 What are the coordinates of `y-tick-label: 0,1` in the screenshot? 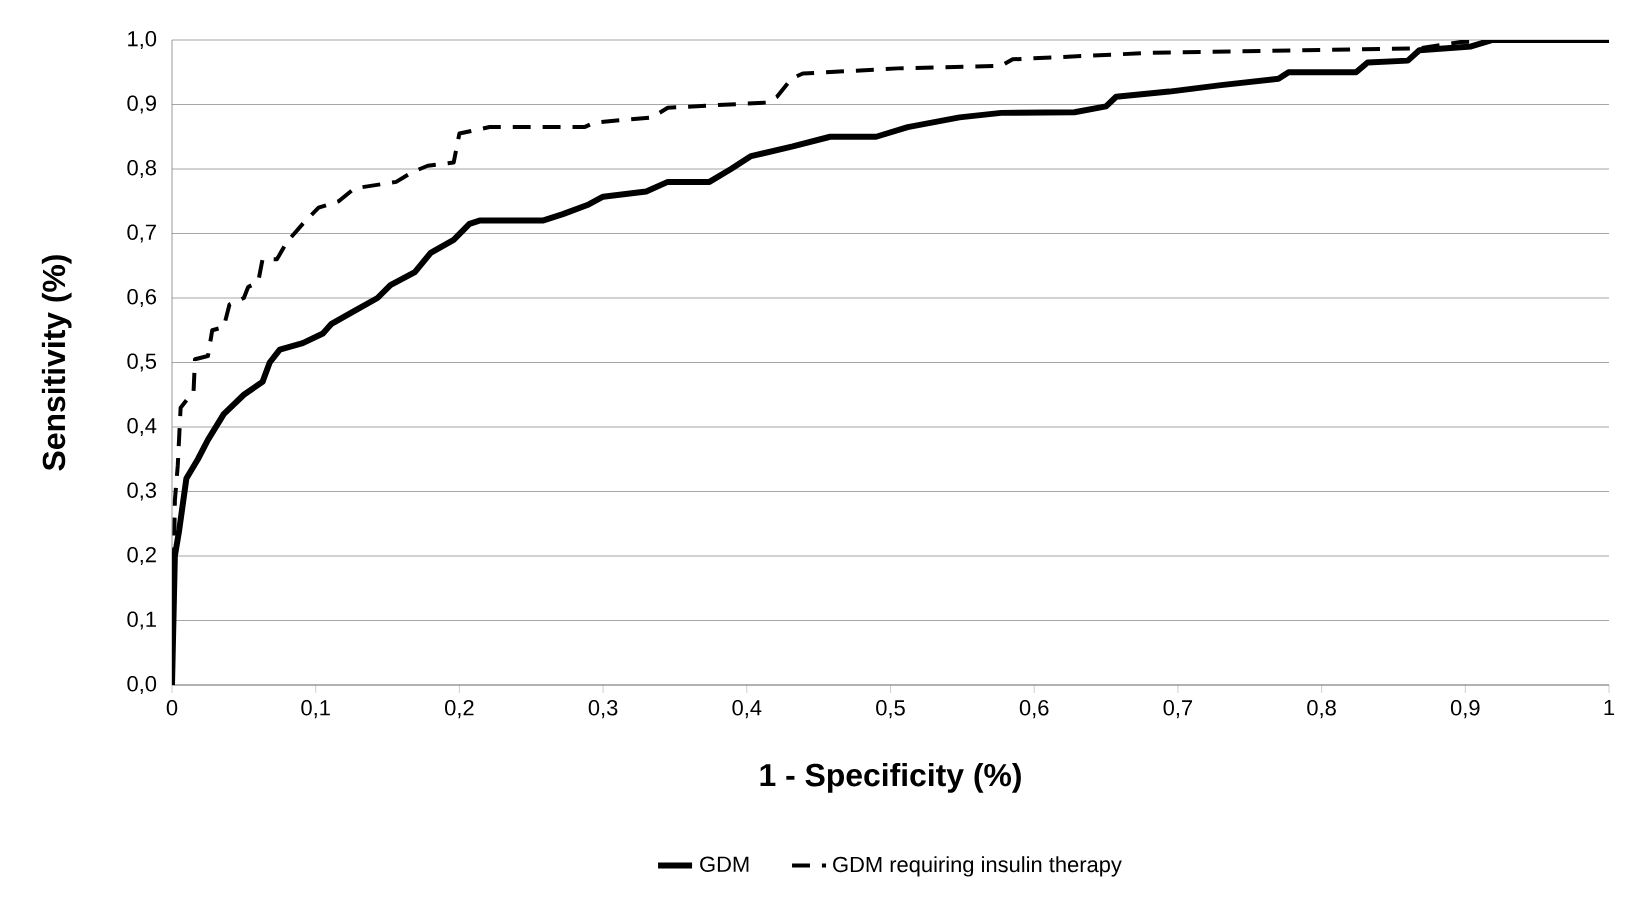 It's located at (141, 620).